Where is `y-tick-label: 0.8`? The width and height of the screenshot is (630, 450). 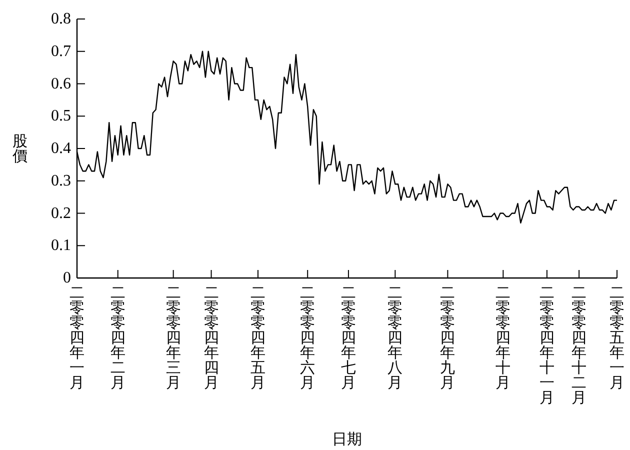 y-tick-label: 0.8 is located at coordinates (61, 19).